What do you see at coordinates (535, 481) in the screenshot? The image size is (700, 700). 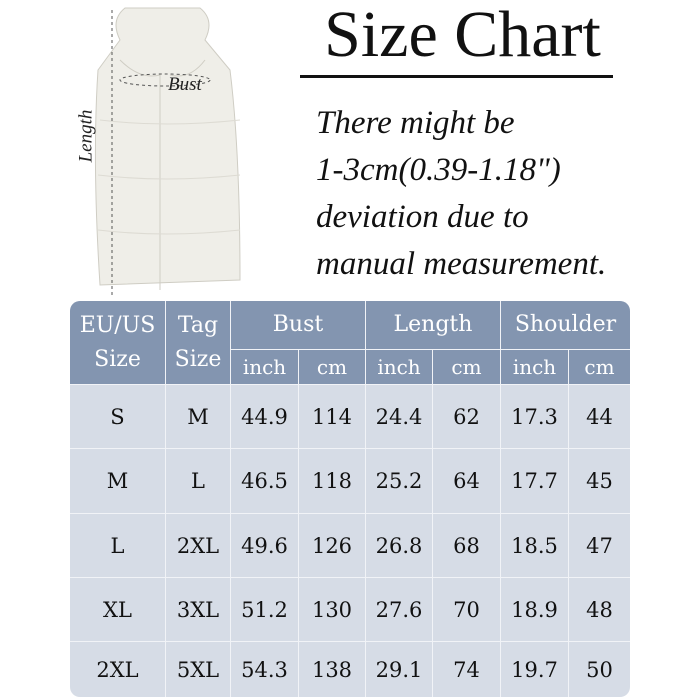 I see `table-cell: 17.7` at bounding box center [535, 481].